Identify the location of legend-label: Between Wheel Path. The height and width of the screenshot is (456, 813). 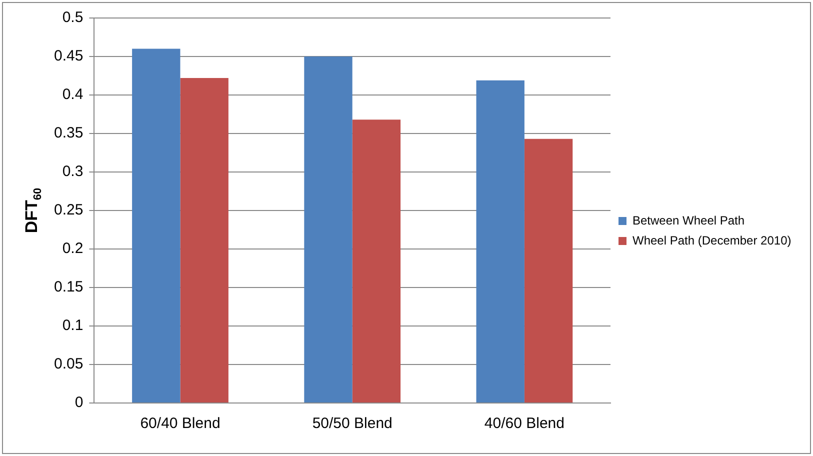
(688, 220).